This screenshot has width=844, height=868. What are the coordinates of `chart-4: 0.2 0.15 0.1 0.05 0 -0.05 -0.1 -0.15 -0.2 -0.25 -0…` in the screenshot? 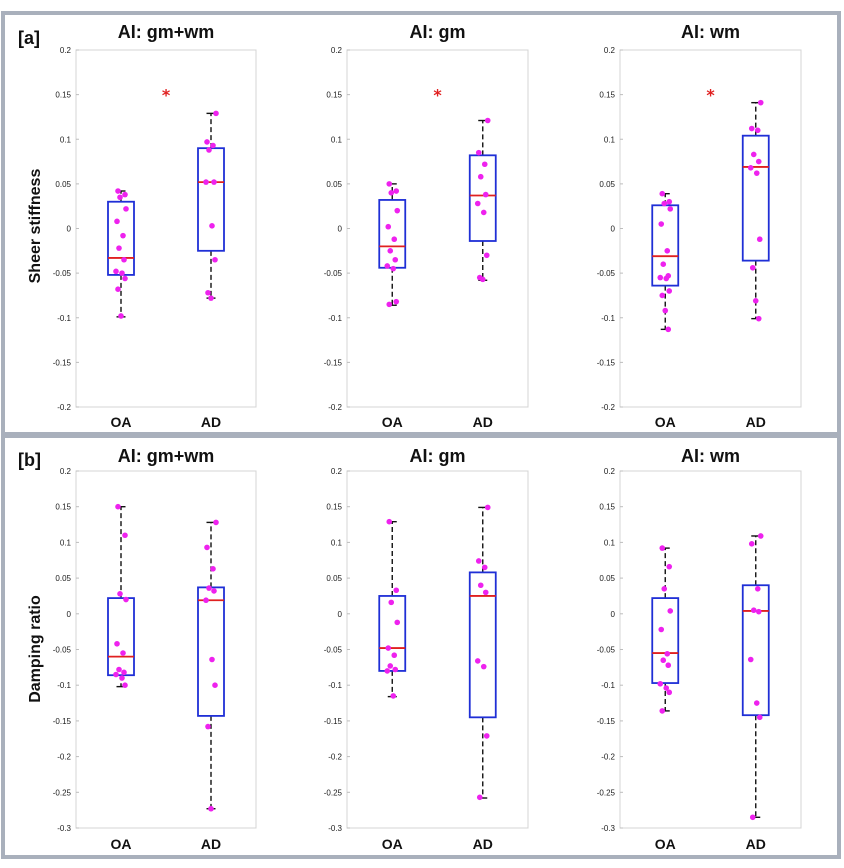 It's located at (155, 649).